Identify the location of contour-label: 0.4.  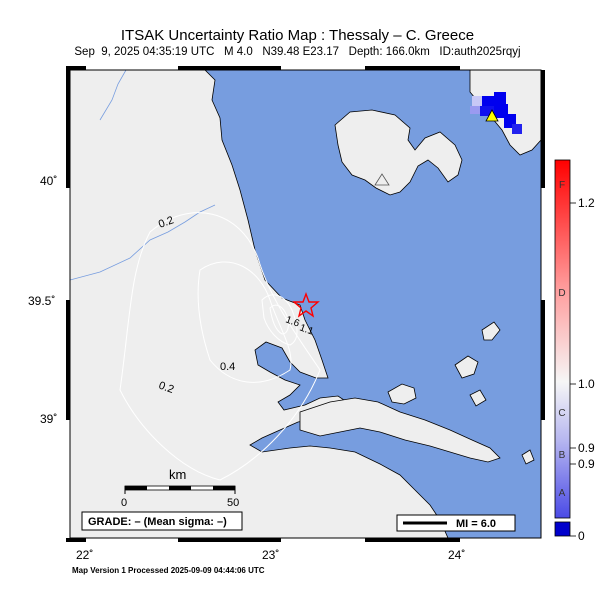
(227, 367).